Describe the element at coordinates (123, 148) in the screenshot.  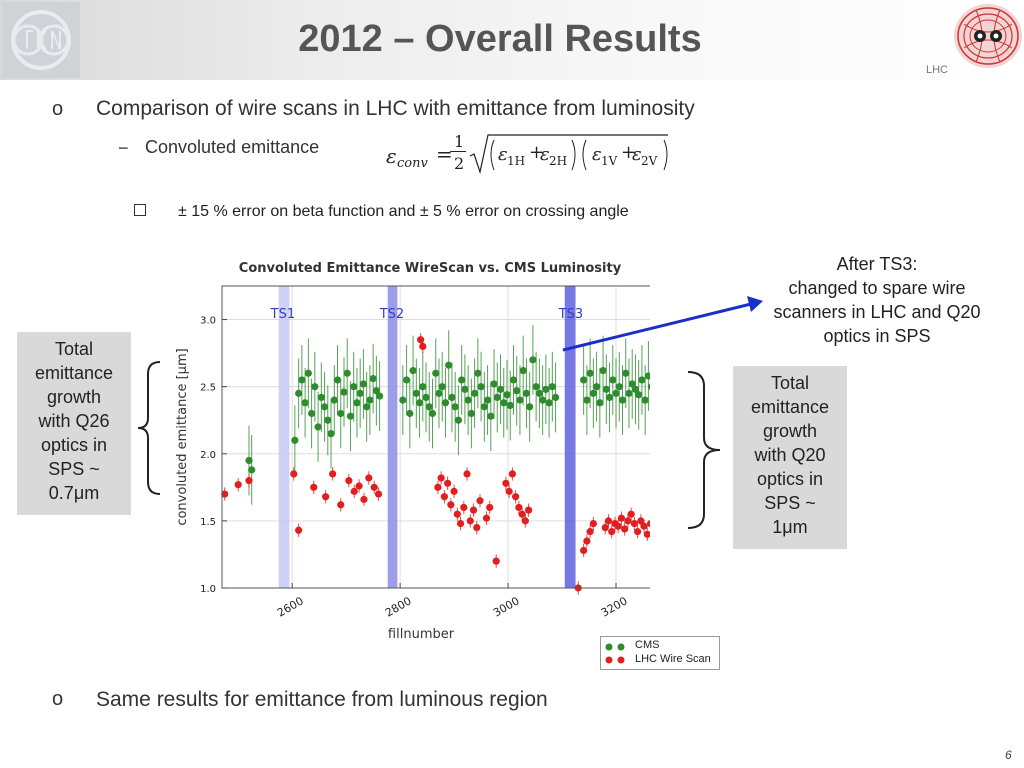
I see `dash-marker: −` at that location.